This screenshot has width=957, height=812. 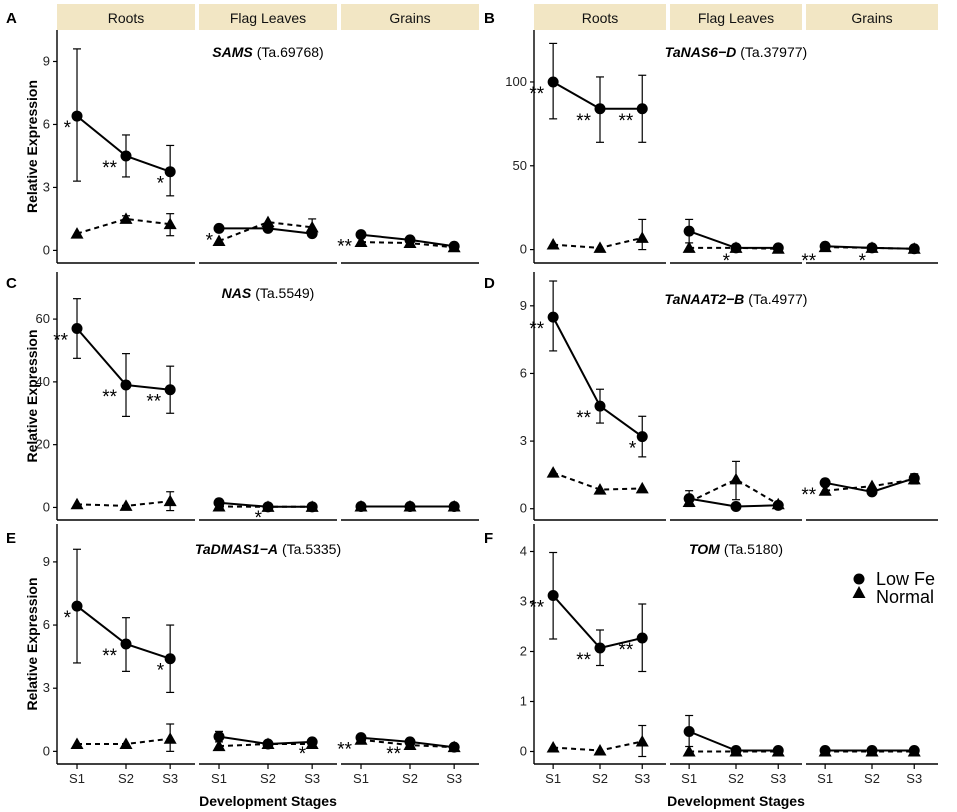 I want to click on y-axis-title: Relative Expression, so click(x=32, y=395).